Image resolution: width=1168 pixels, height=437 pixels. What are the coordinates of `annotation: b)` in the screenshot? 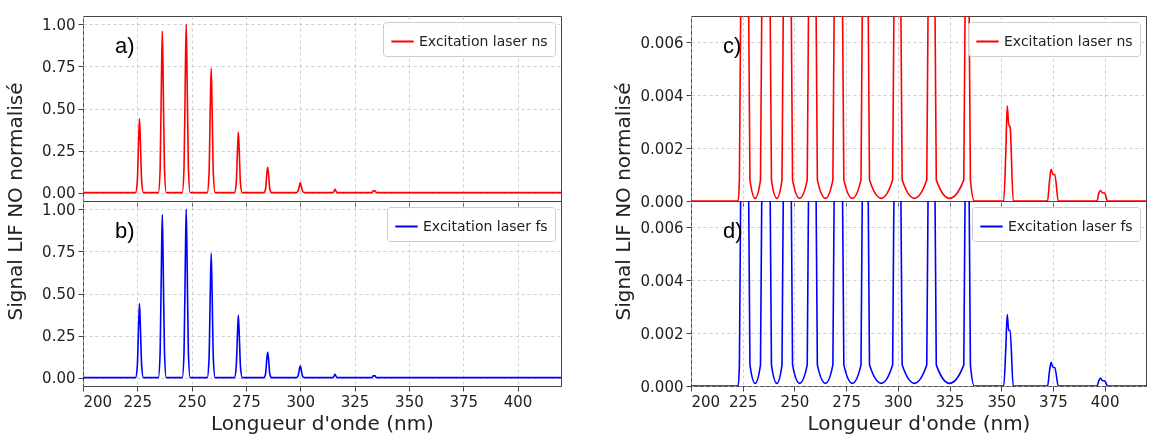 It's located at (125, 230).